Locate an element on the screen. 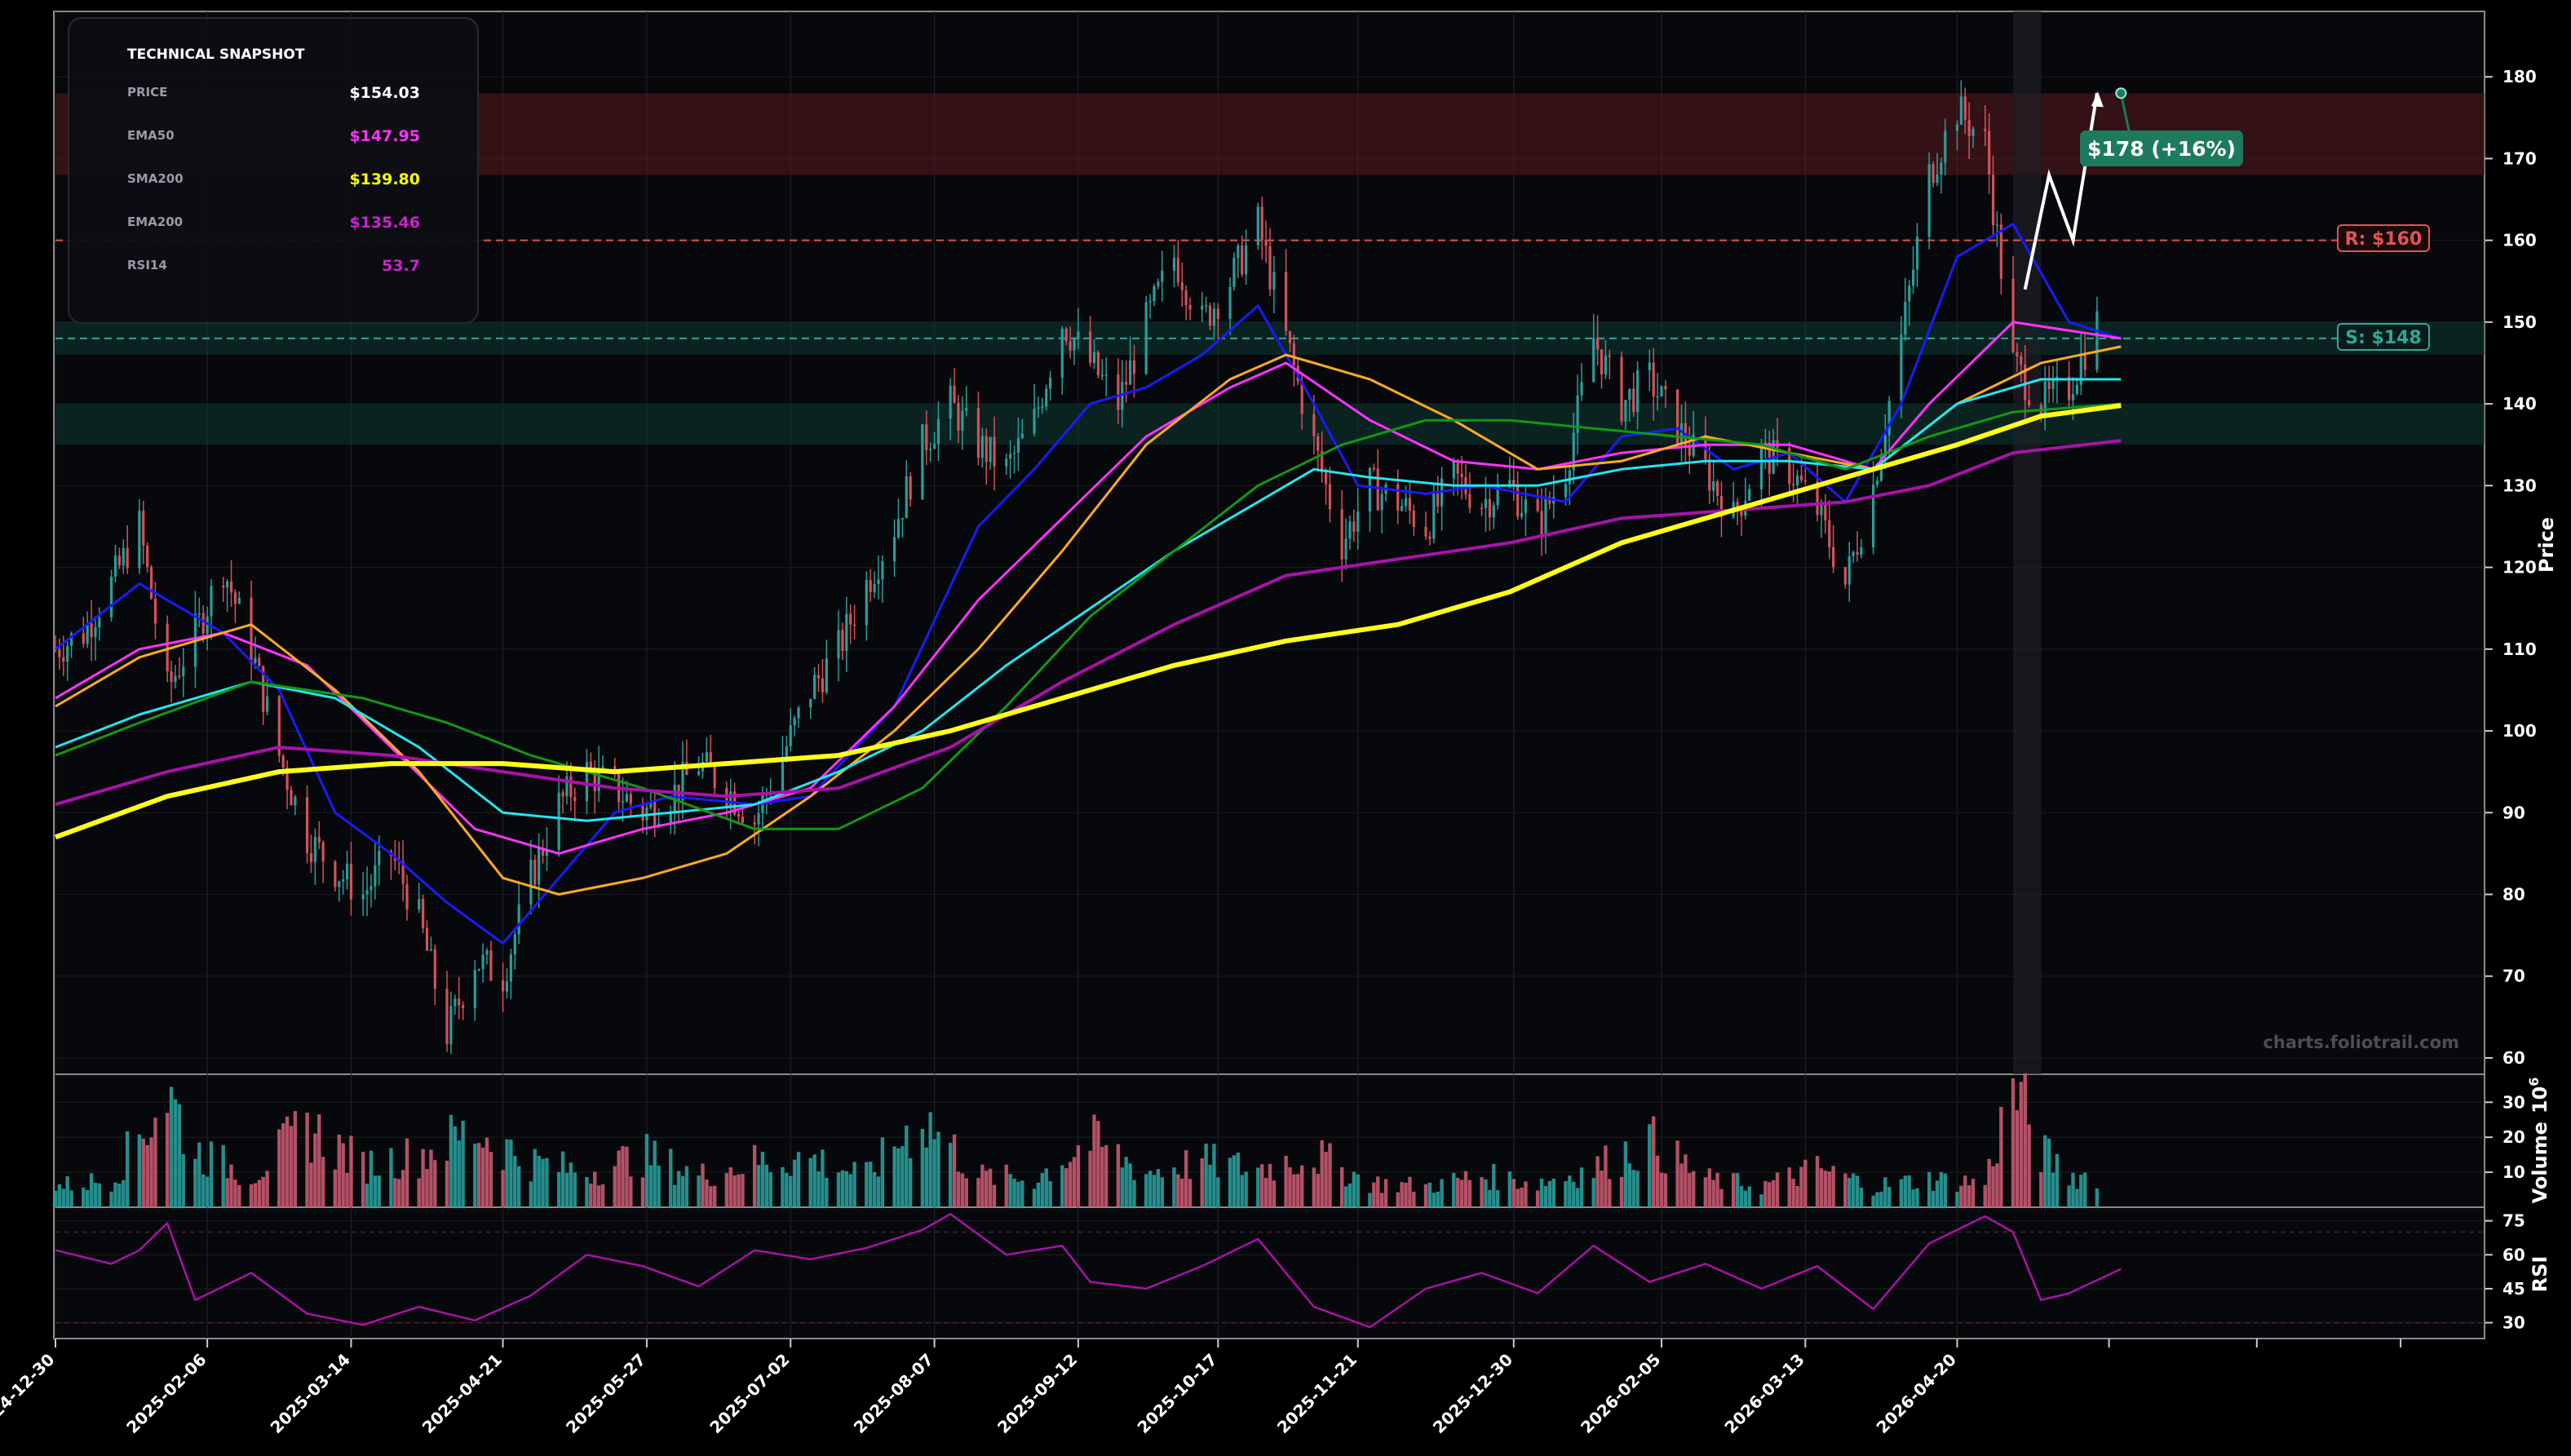 This screenshot has height=1456, width=2571. highlight-band is located at coordinates (2027, 542).